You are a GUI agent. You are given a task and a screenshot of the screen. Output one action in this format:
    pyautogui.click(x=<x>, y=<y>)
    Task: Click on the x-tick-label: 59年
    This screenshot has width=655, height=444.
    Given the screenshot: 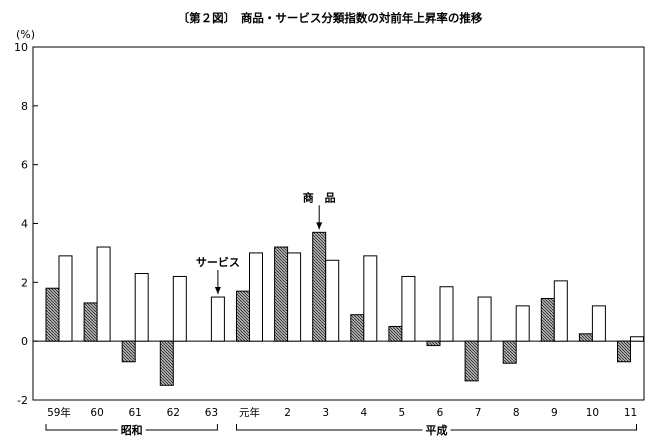 What is the action you would take?
    pyautogui.click(x=59, y=412)
    